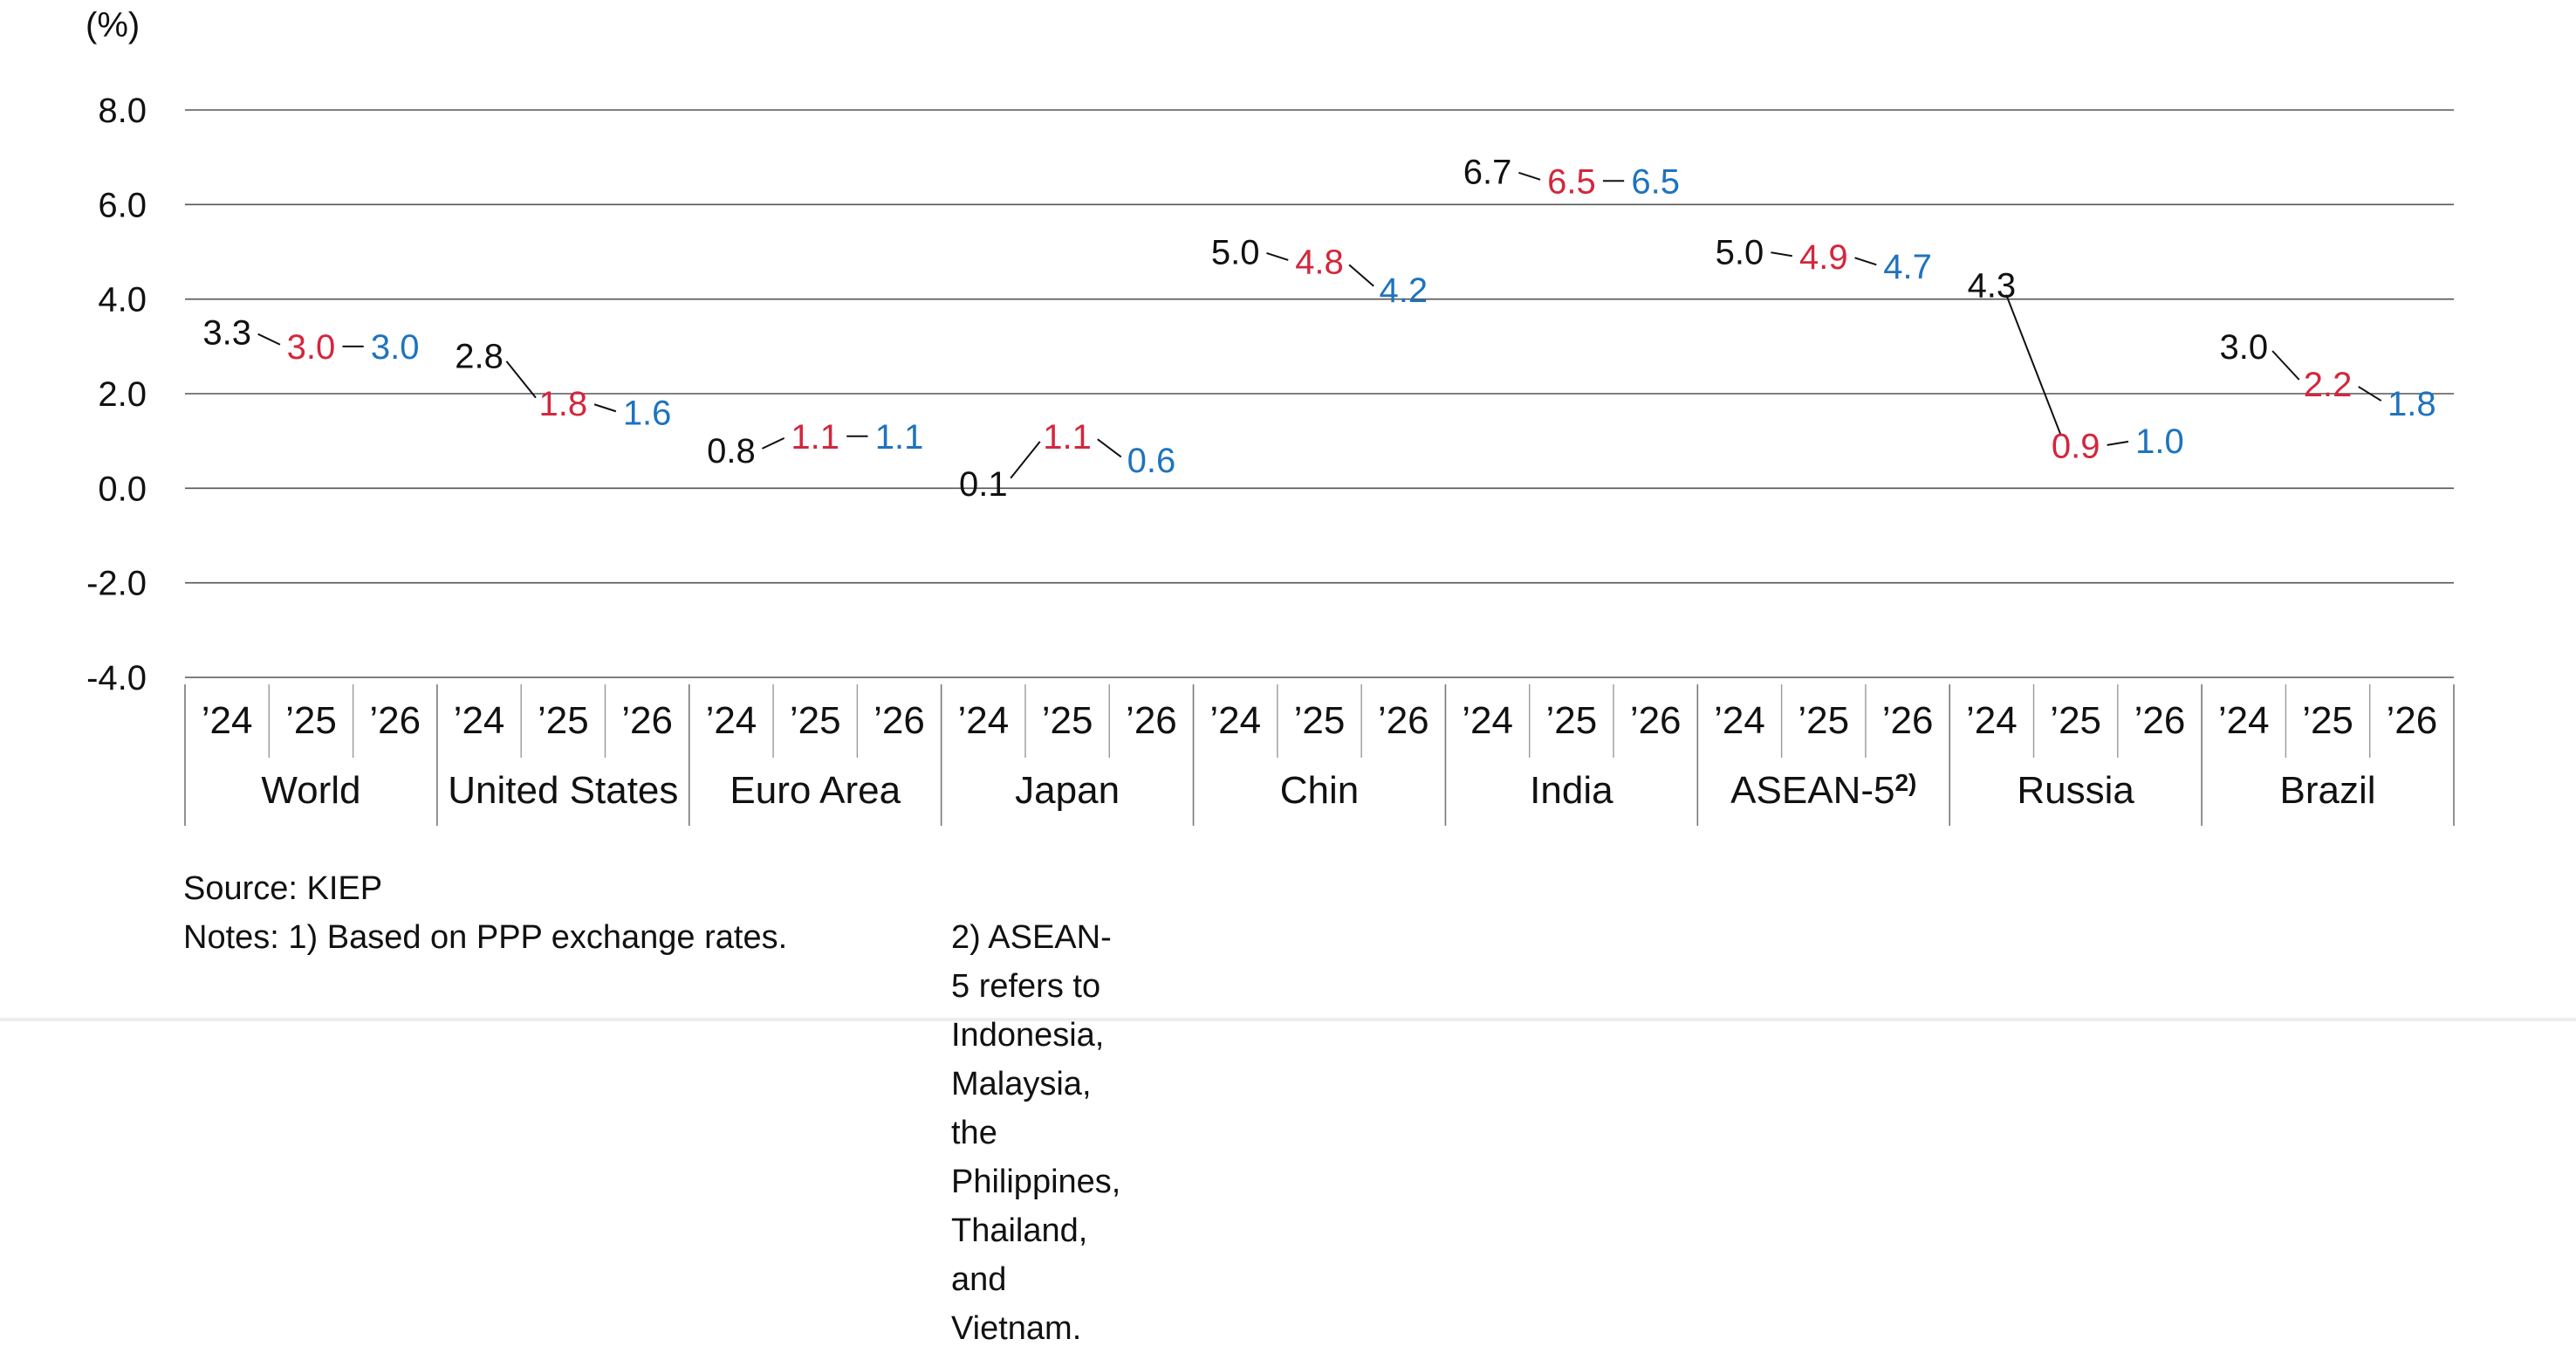 Image resolution: width=2576 pixels, height=1353 pixels. What do you see at coordinates (2328, 790) in the screenshot?
I see `category-label: Brazil` at bounding box center [2328, 790].